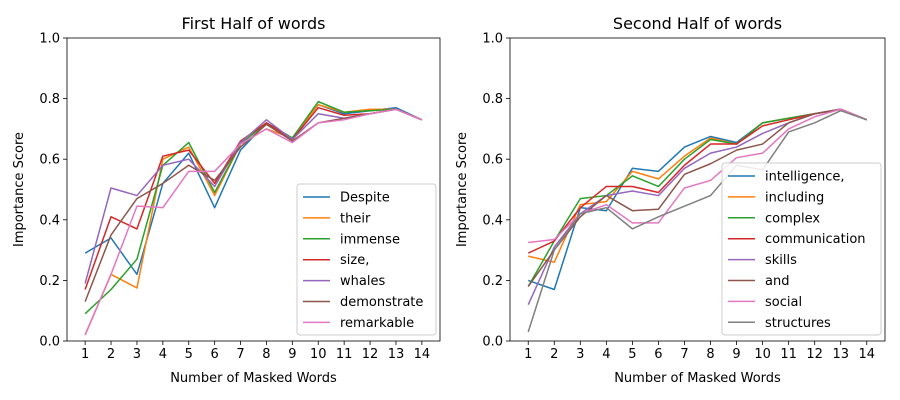 The height and width of the screenshot is (400, 900). Describe the element at coordinates (798, 323) in the screenshot. I see `legend-label: structures` at that location.